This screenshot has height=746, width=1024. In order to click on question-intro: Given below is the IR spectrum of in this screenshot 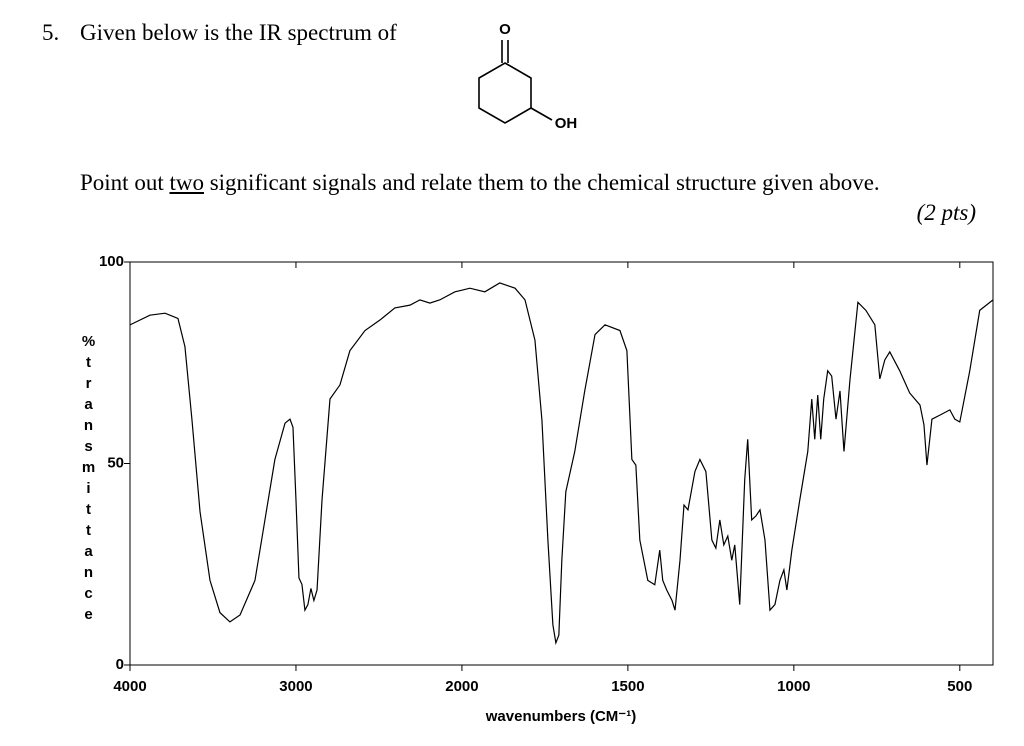, I will do `click(238, 32)`.